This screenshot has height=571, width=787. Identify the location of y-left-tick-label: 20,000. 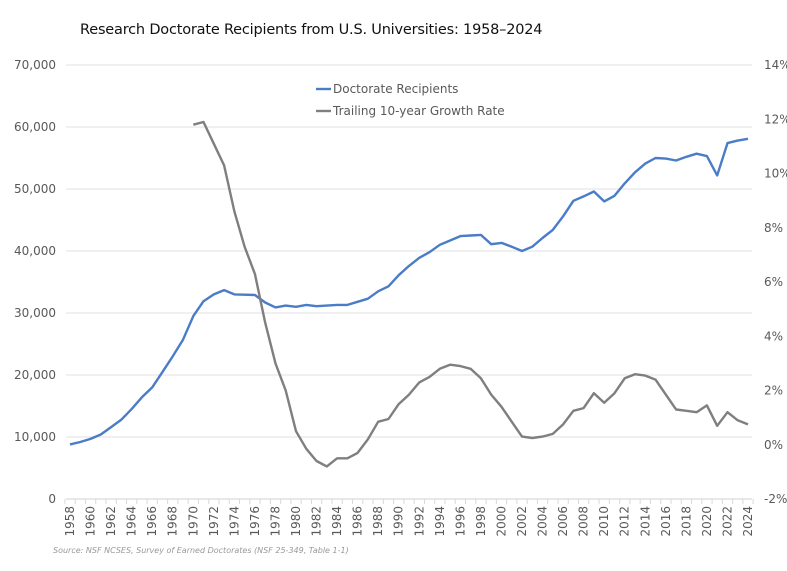
(35, 375).